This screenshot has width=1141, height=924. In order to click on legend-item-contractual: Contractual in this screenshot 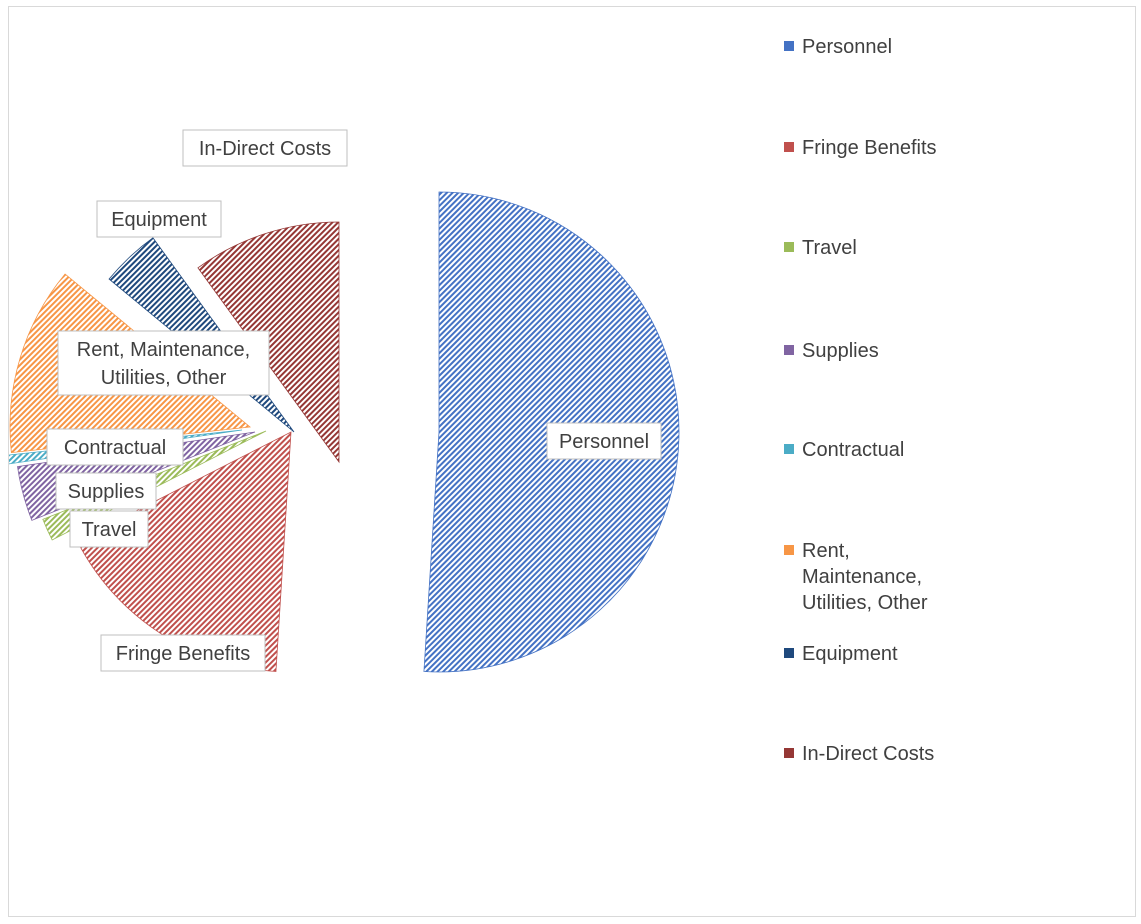, I will do `click(875, 450)`.